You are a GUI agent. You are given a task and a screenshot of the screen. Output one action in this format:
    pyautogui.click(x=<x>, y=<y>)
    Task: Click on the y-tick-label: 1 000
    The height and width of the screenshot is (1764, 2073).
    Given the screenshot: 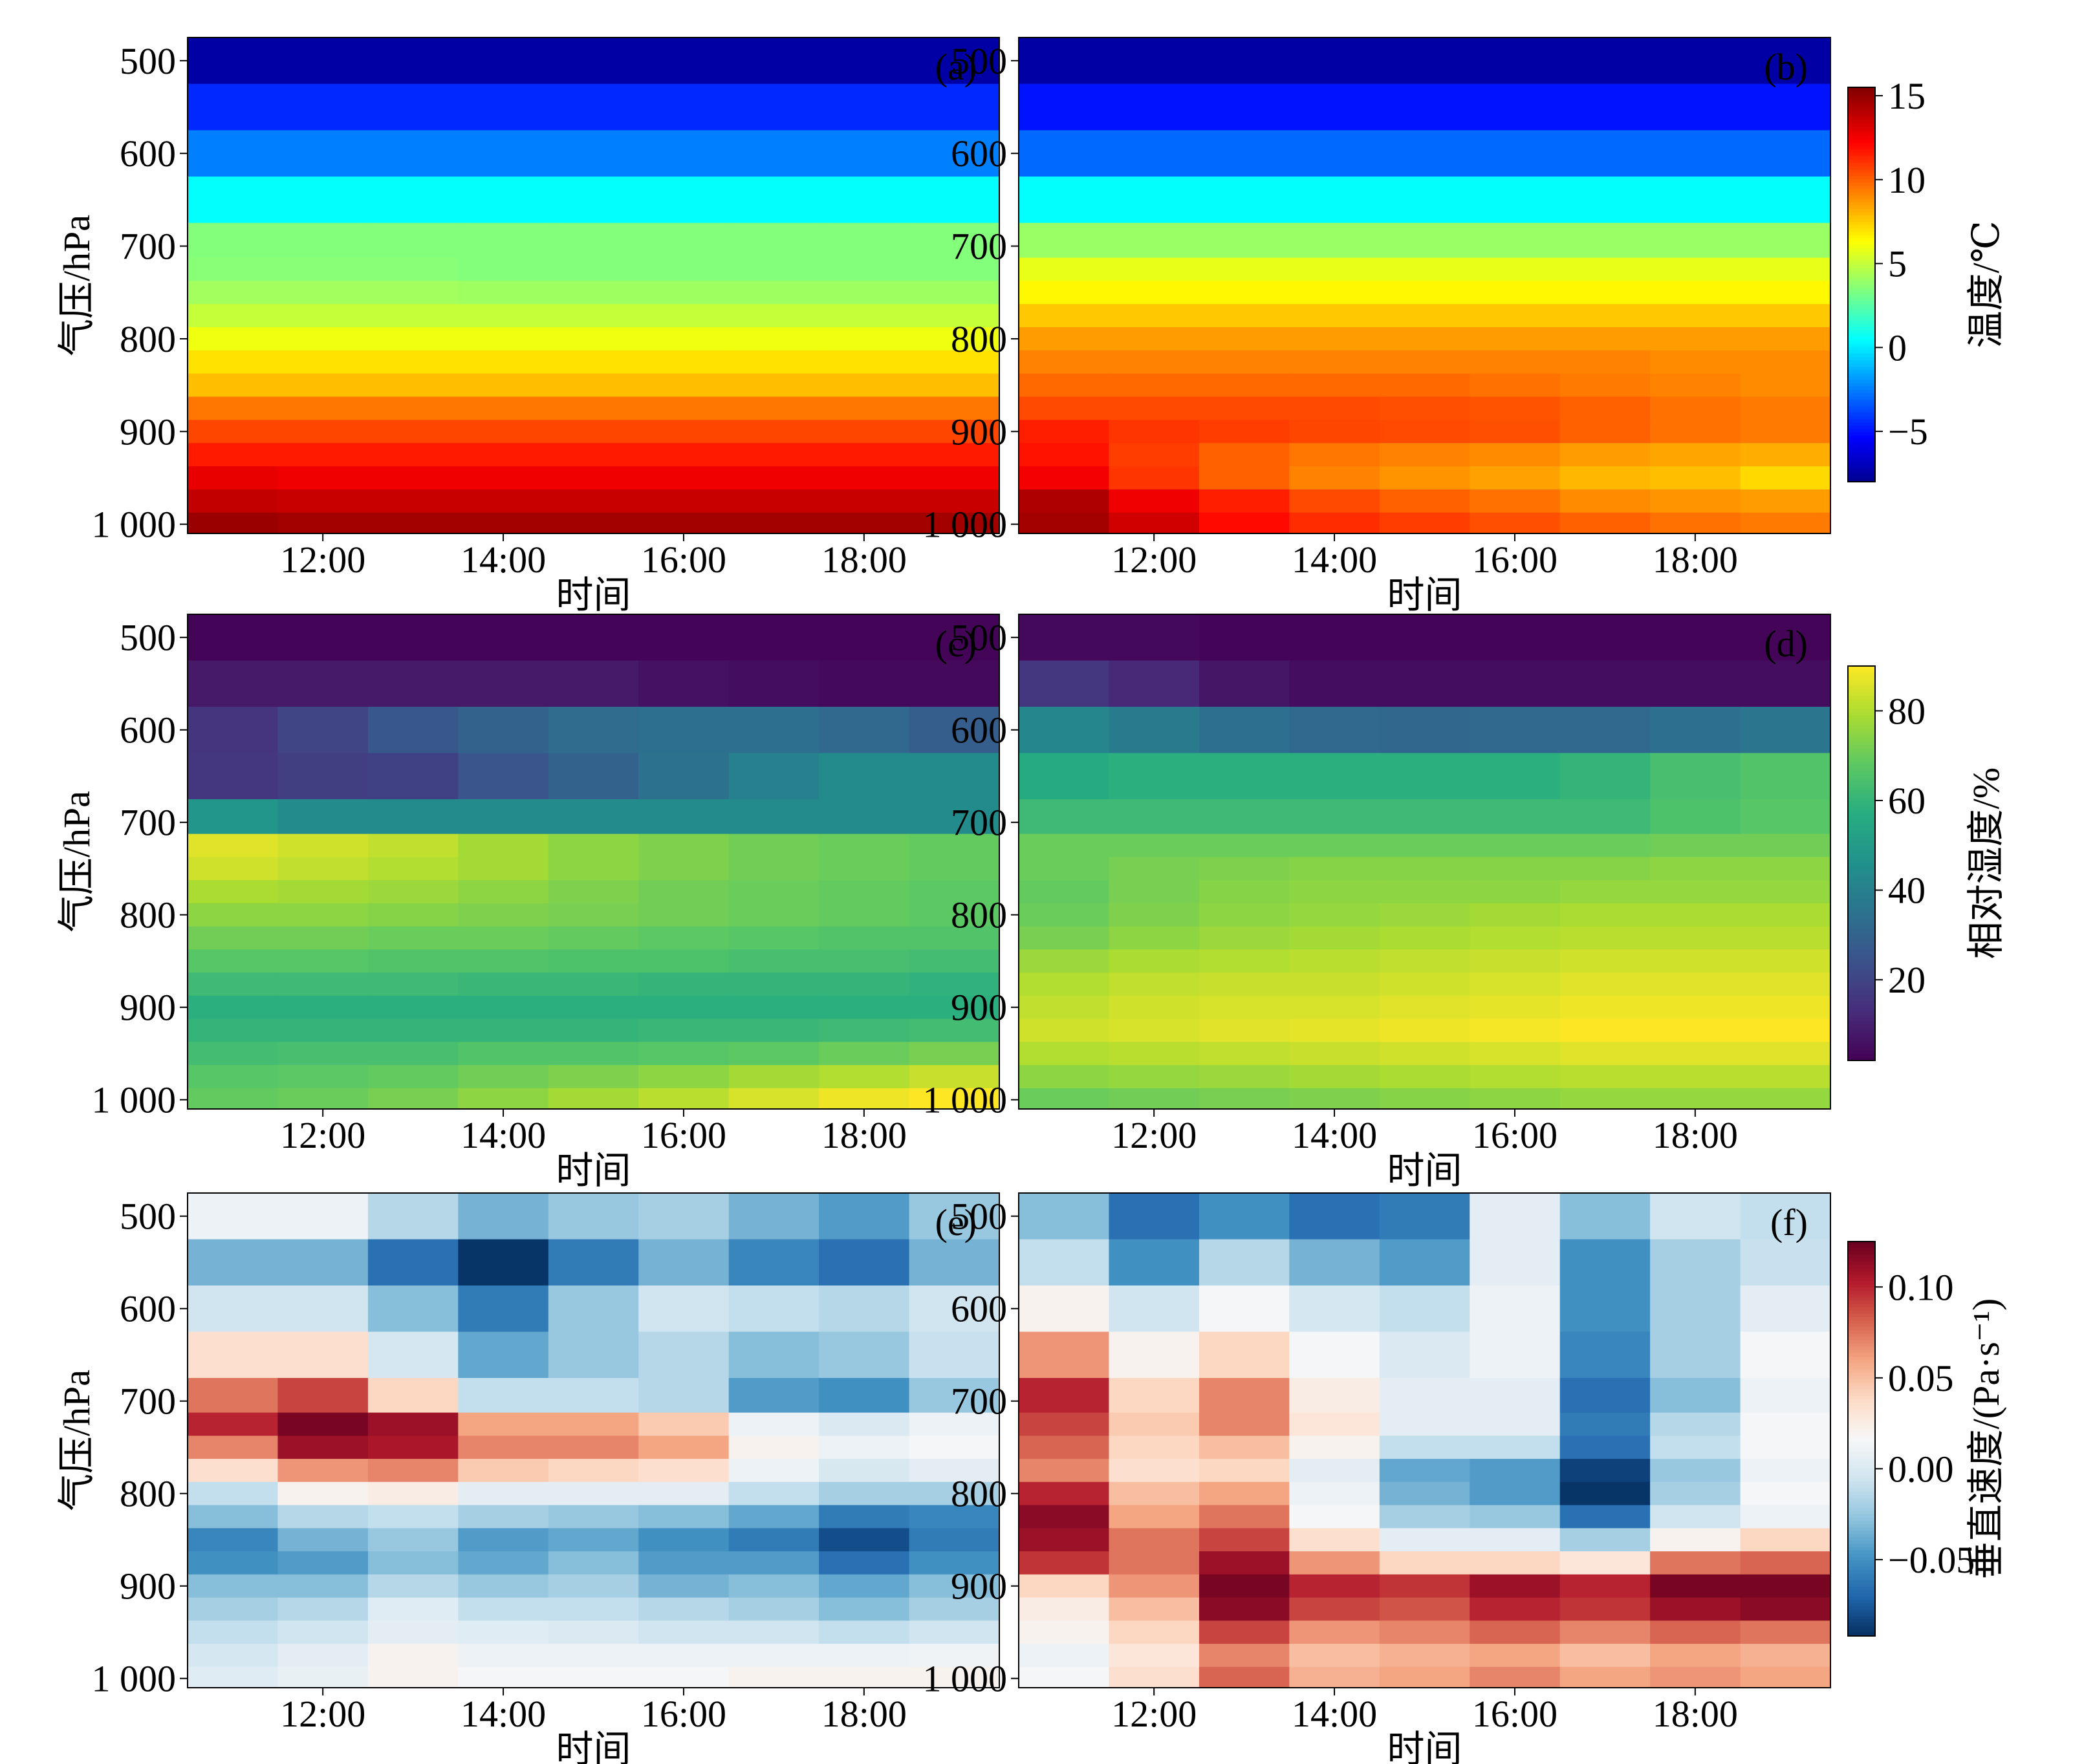 What is the action you would take?
    pyautogui.click(x=966, y=1100)
    